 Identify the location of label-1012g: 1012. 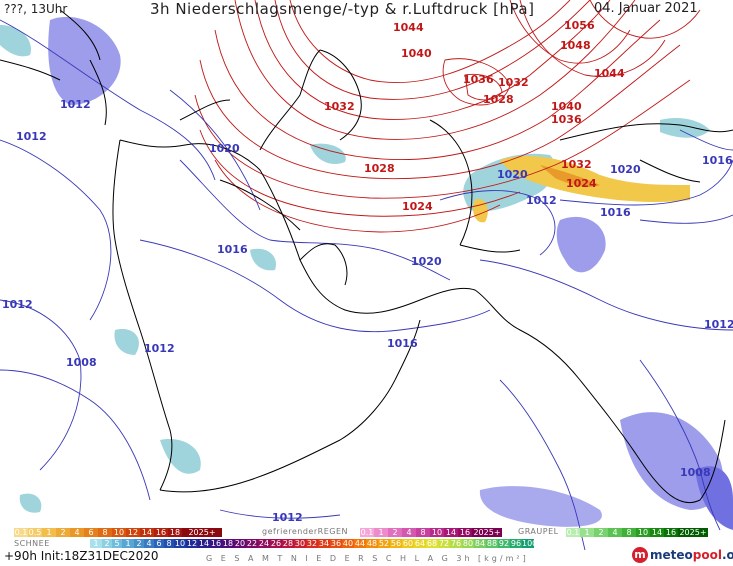
(287, 517).